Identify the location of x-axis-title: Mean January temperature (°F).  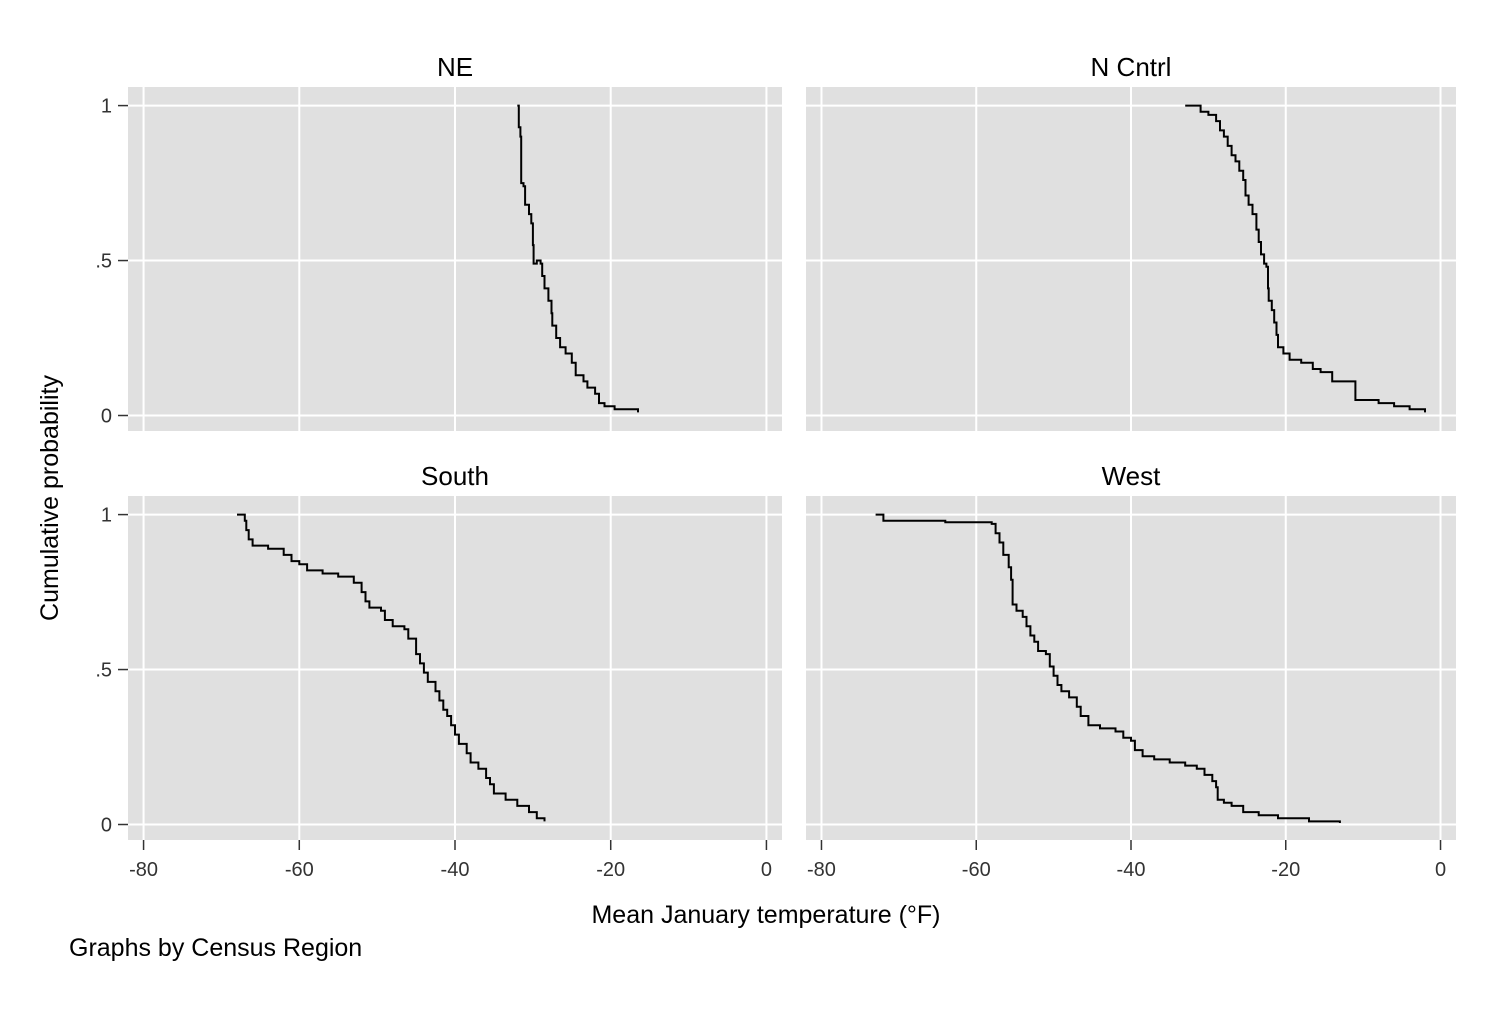
(765, 915).